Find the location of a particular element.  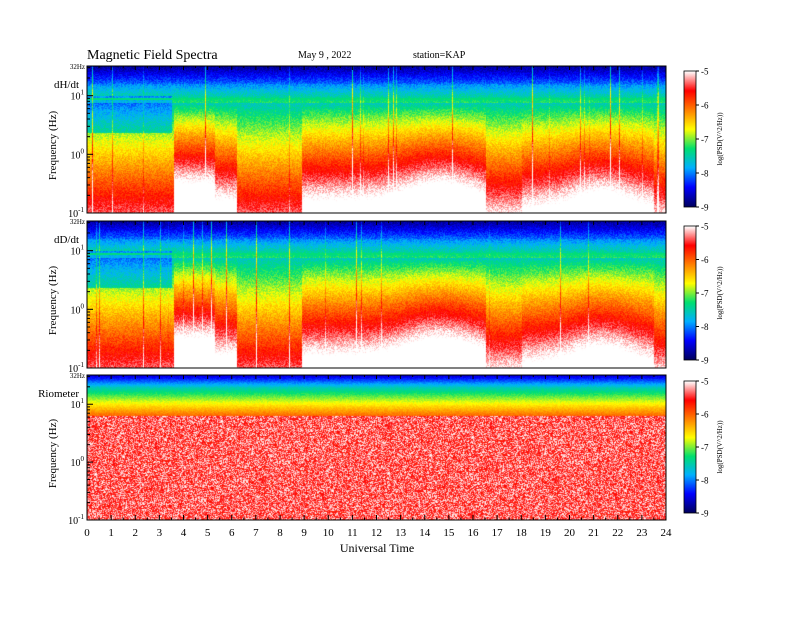

x-tick-label: 20 is located at coordinates (570, 533).